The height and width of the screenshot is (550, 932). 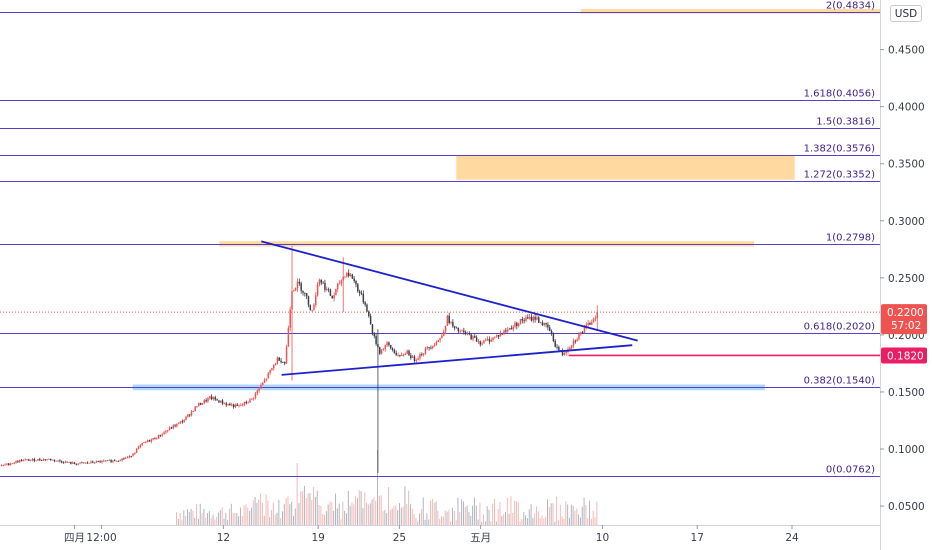 I want to click on trendlines, so click(x=449, y=308).